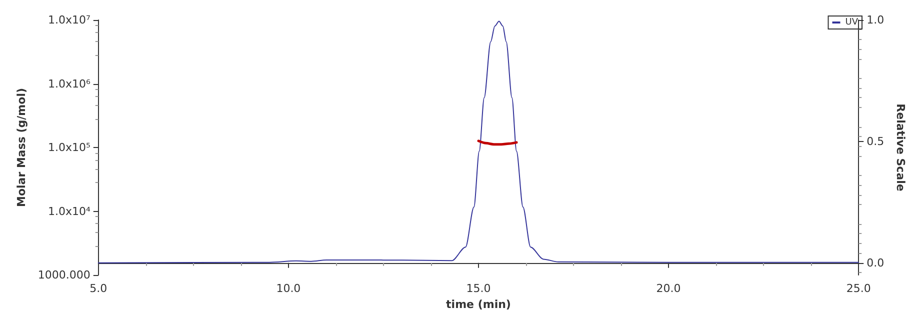  Describe the element at coordinates (852, 23) in the screenshot. I see `legend-label: UV` at that location.